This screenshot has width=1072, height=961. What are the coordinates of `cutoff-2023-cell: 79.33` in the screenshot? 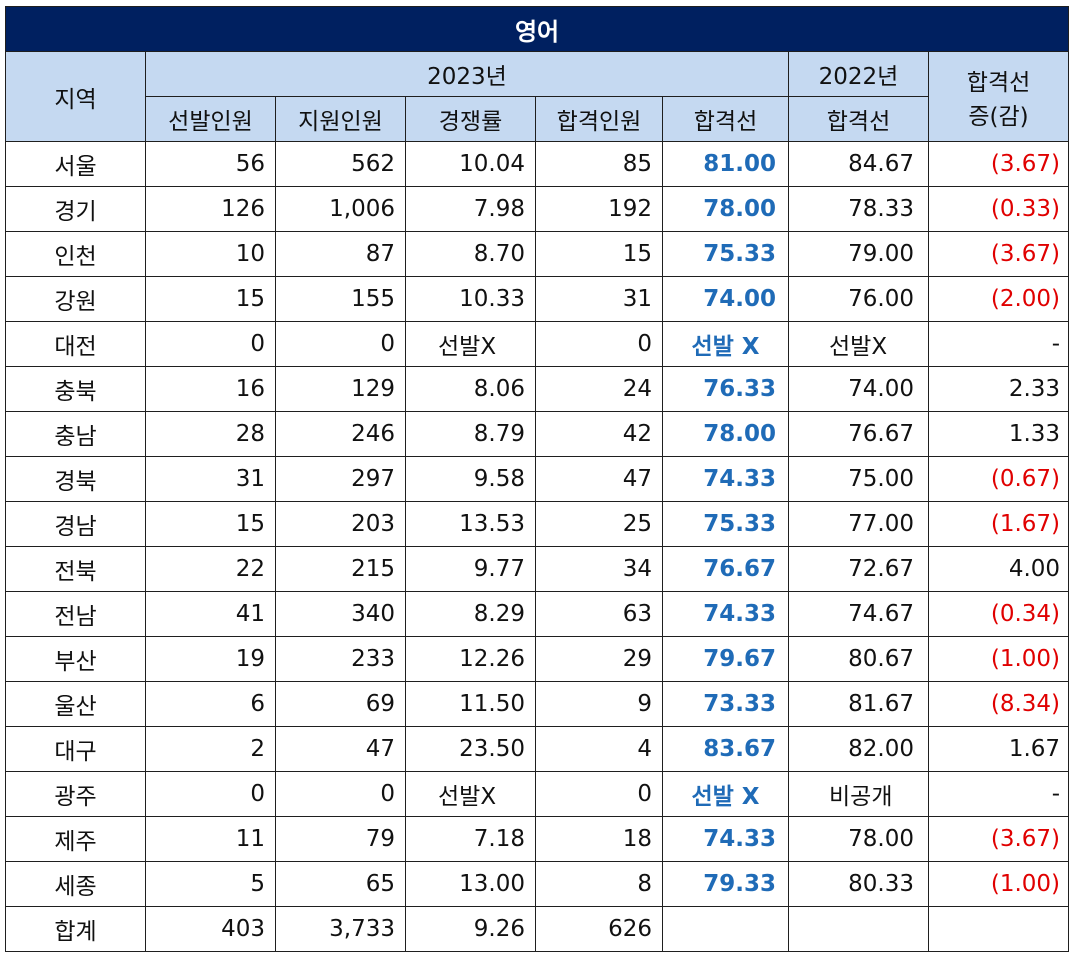 It's located at (725, 884).